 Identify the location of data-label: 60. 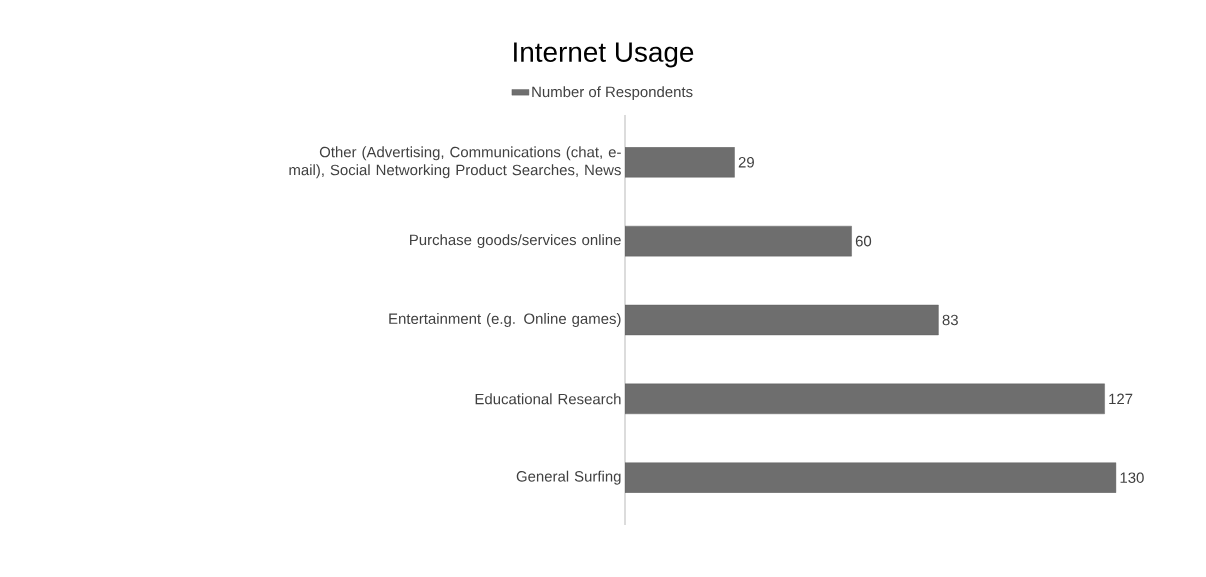
(863, 241).